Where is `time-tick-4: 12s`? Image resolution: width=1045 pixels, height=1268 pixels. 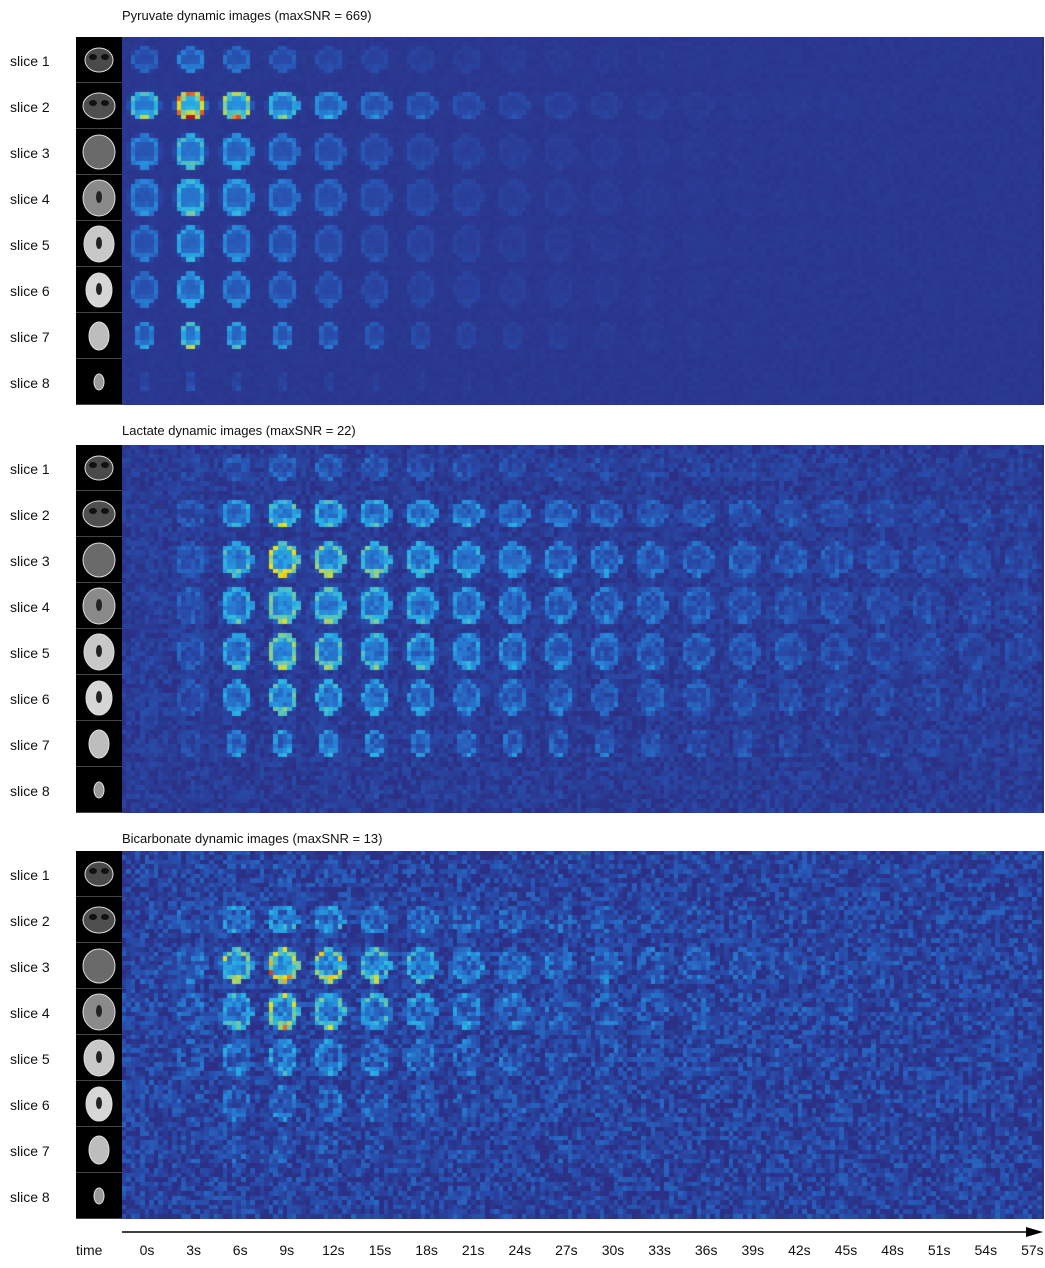
time-tick-4: 12s is located at coordinates (333, 1250).